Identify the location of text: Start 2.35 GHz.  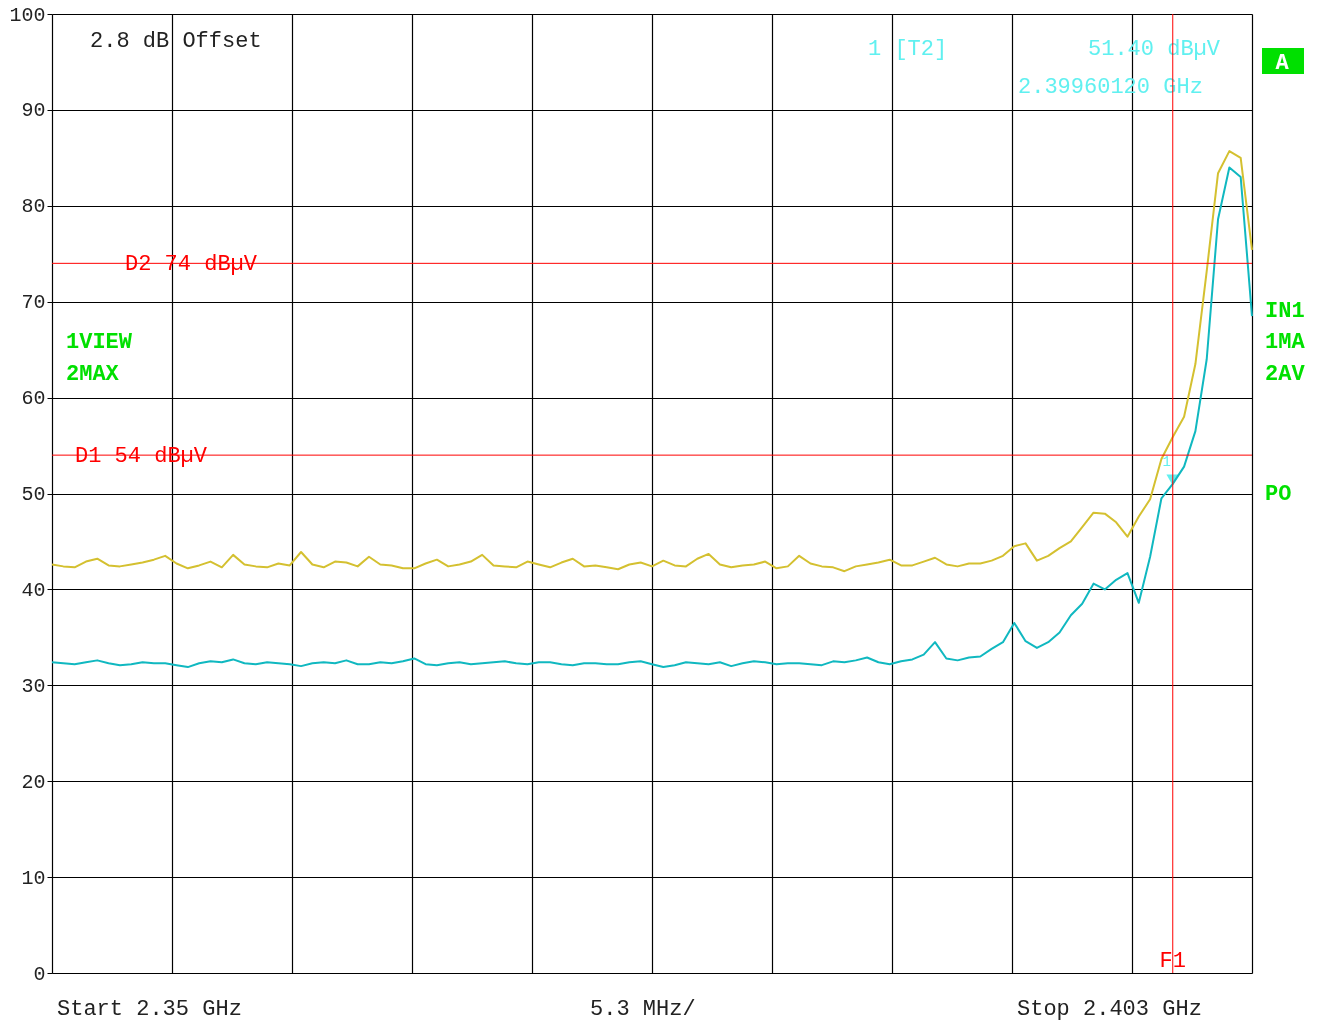
(149, 1009).